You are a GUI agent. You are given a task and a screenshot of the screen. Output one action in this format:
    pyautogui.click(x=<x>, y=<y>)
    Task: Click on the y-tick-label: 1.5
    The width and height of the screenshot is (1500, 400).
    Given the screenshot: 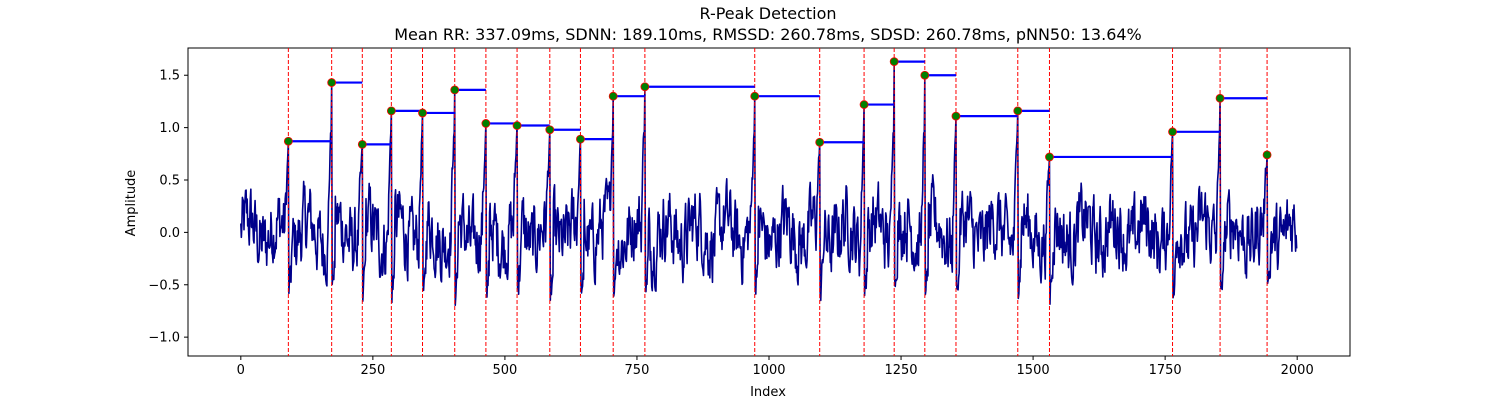 What is the action you would take?
    pyautogui.click(x=169, y=76)
    